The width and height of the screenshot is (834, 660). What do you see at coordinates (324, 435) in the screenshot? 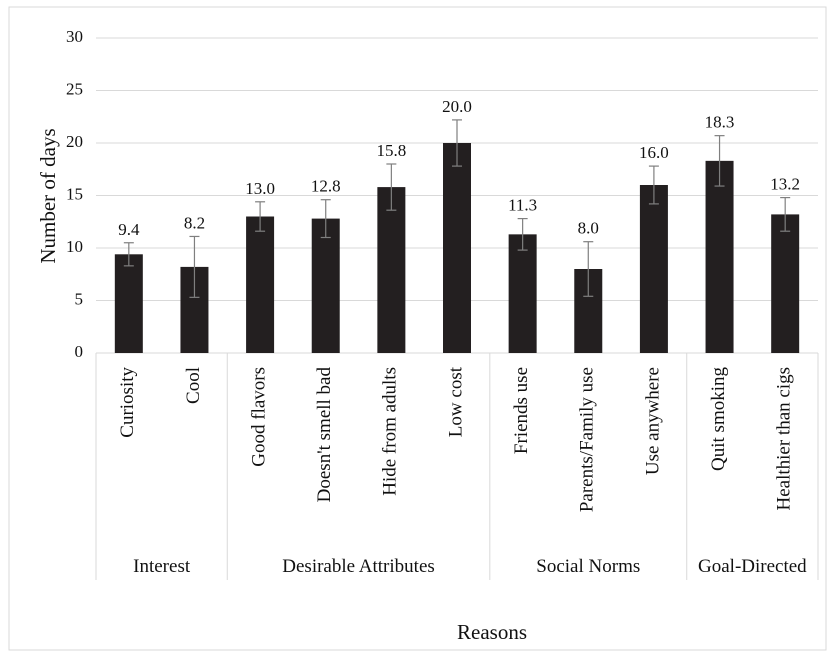
I see `x-category-label: Doesn't smell bad` at bounding box center [324, 435].